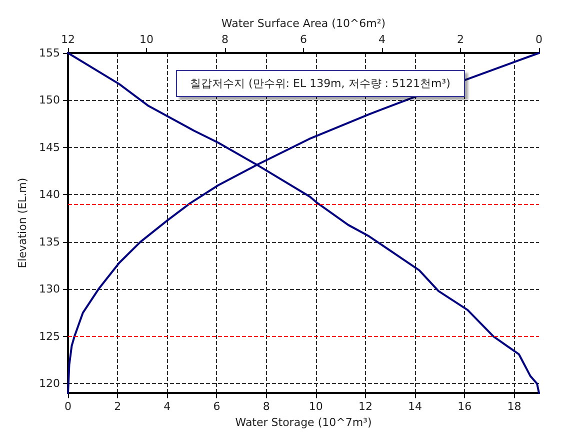 The image size is (565, 441). Describe the element at coordinates (266, 407) in the screenshot. I see `x-tick-label: 8` at that location.